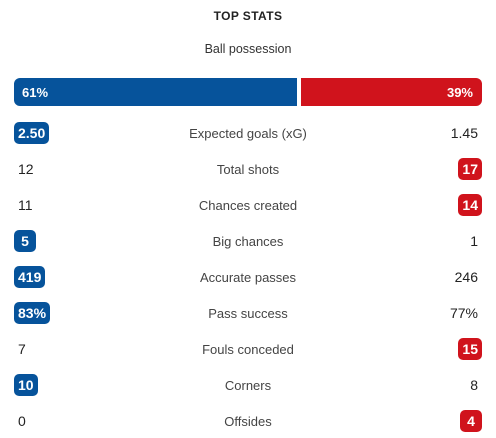 The width and height of the screenshot is (496, 438). Describe the element at coordinates (470, 349) in the screenshot. I see `stat-away-value: 15` at that location.